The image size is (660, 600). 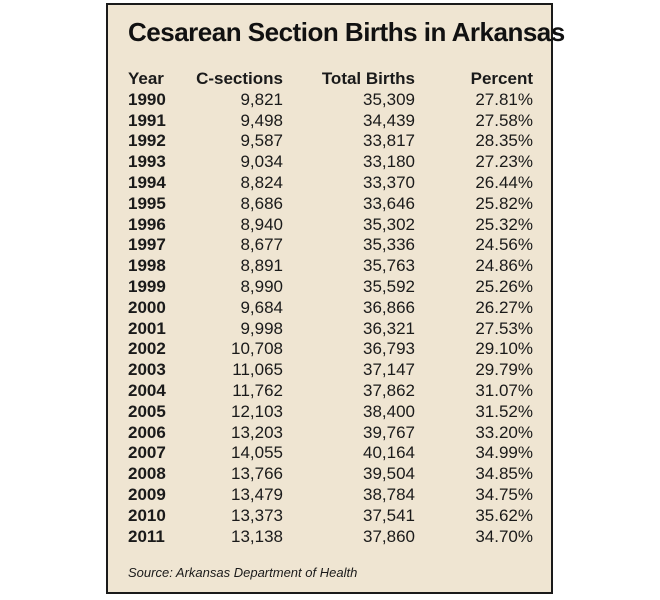 I want to click on cell-percent: 27.81%, so click(x=504, y=99).